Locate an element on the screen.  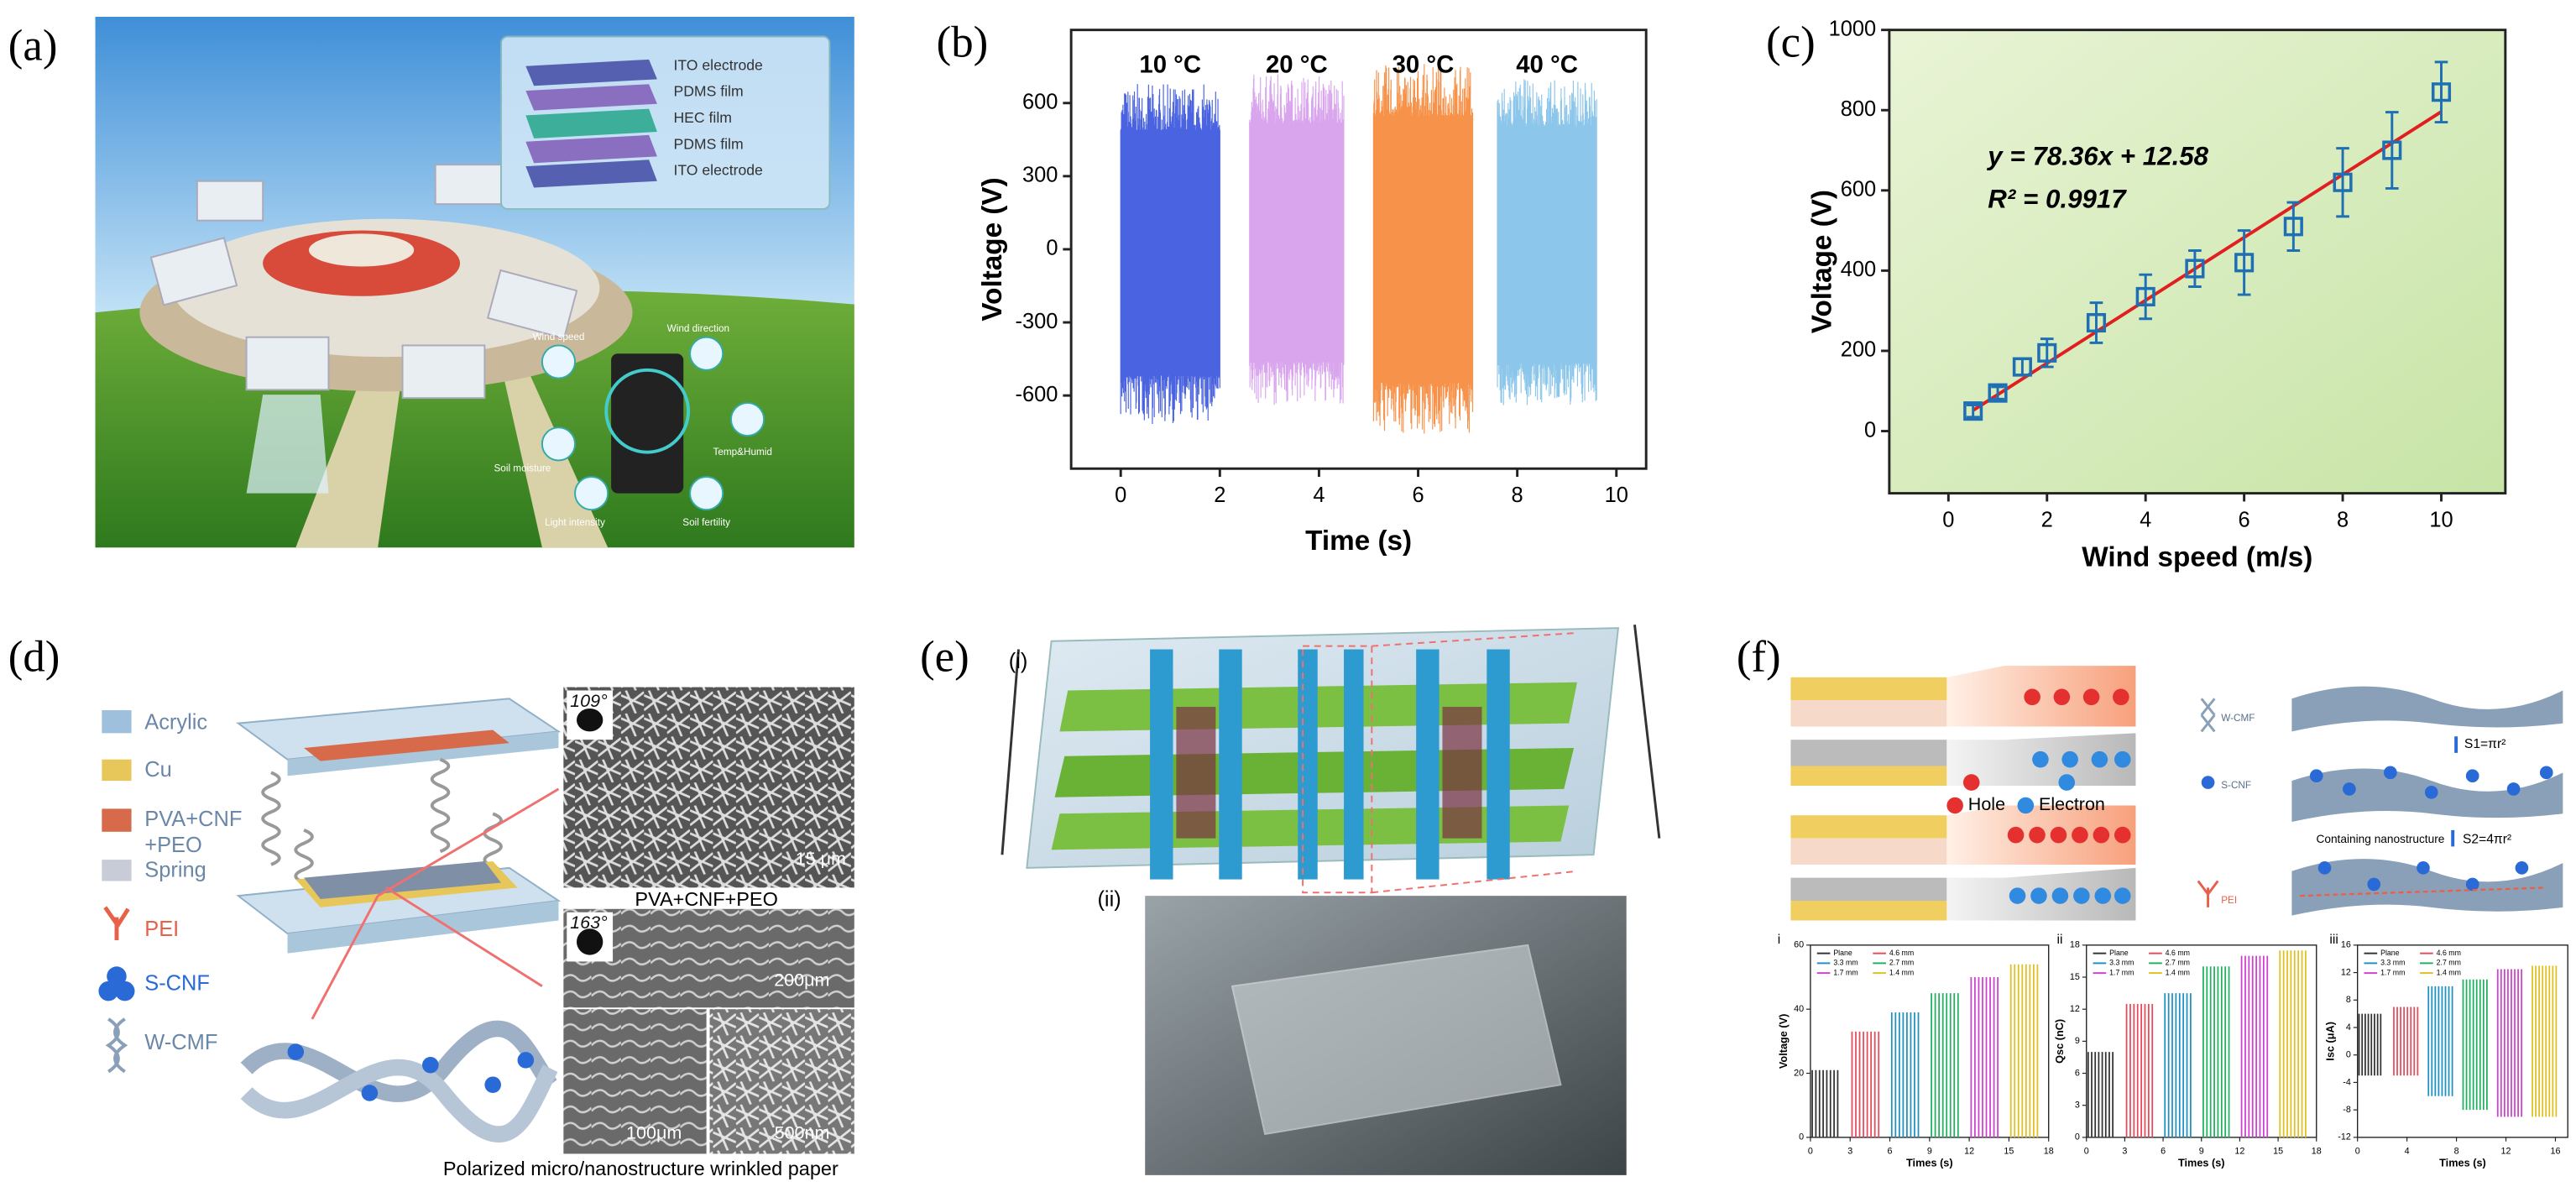
component-label: S-CNF is located at coordinates (2236, 785).